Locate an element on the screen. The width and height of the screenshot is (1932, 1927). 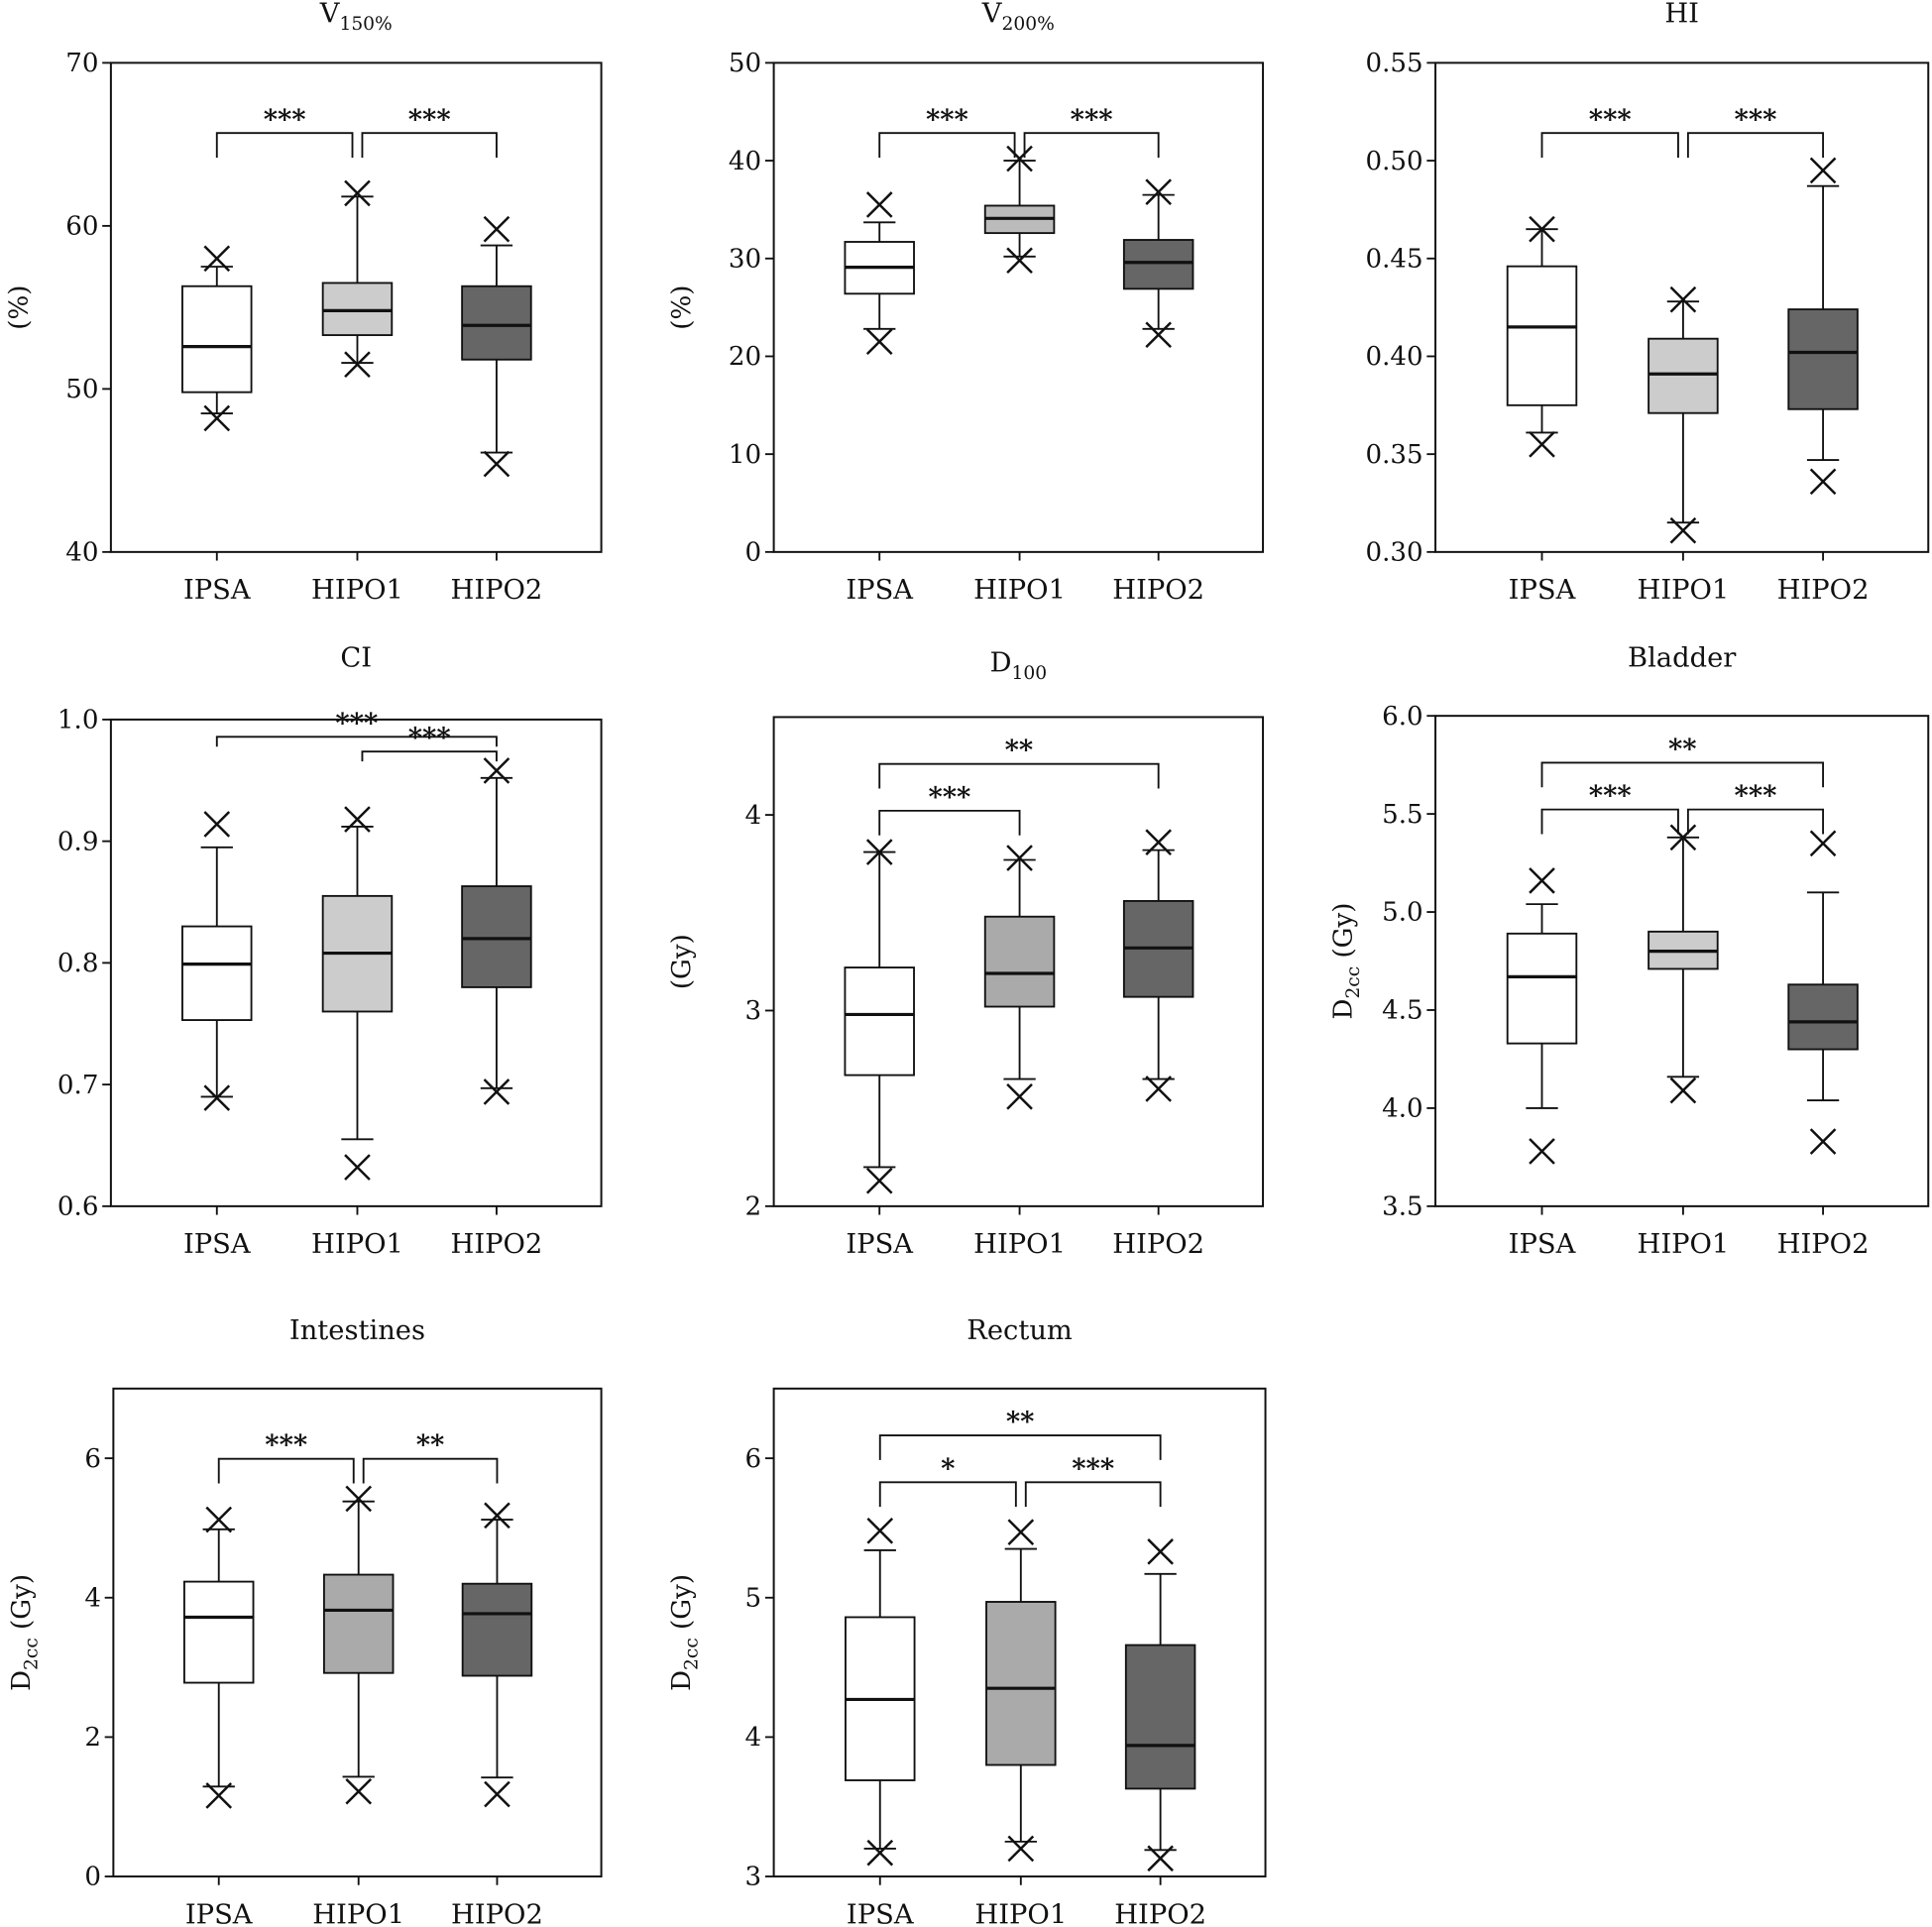
y-axis-label-main: (Gy) is located at coordinates (682, 961).